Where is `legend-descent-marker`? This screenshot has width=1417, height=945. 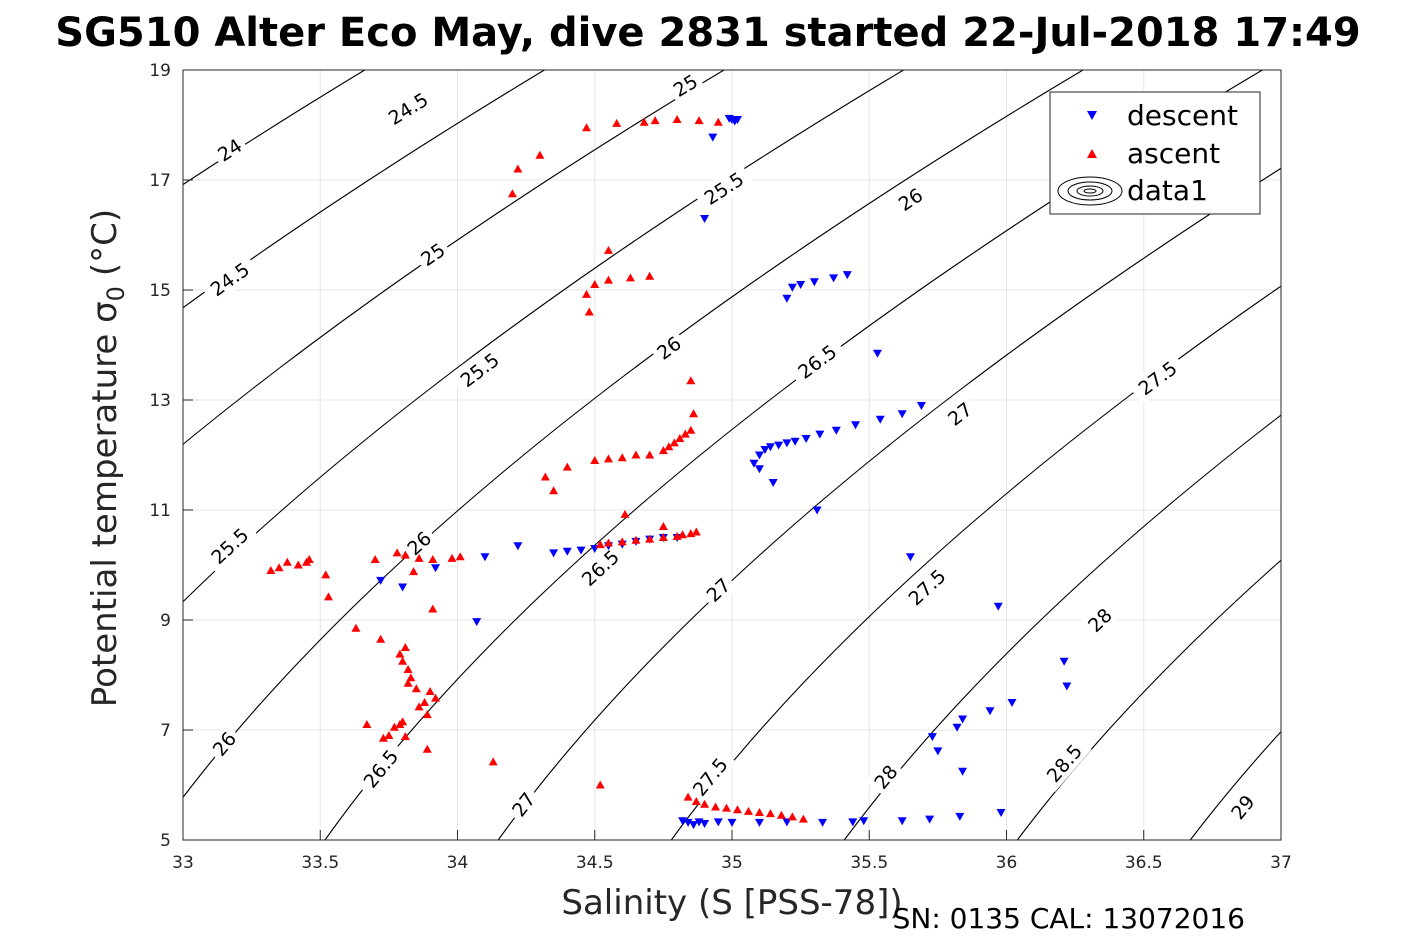 legend-descent-marker is located at coordinates (1092, 115).